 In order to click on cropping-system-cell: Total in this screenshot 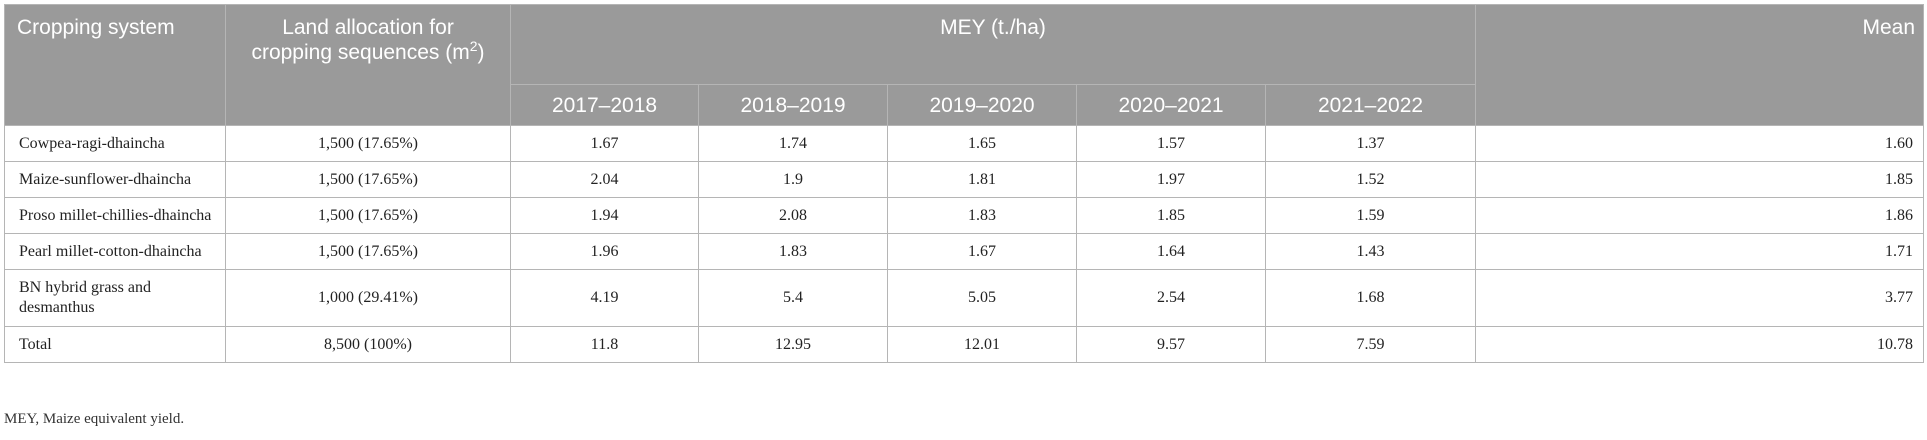, I will do `click(115, 344)`.